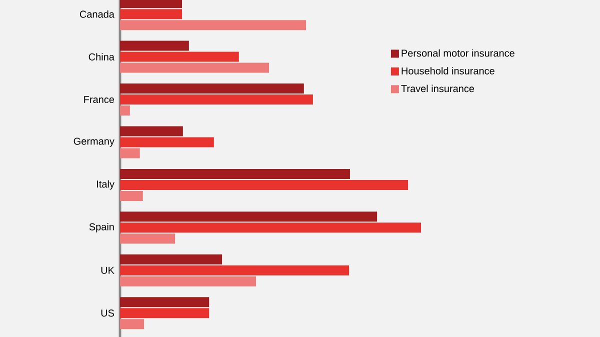 This screenshot has width=600, height=337. Describe the element at coordinates (458, 53) in the screenshot. I see `legend-label: Personal motor insurance` at that location.